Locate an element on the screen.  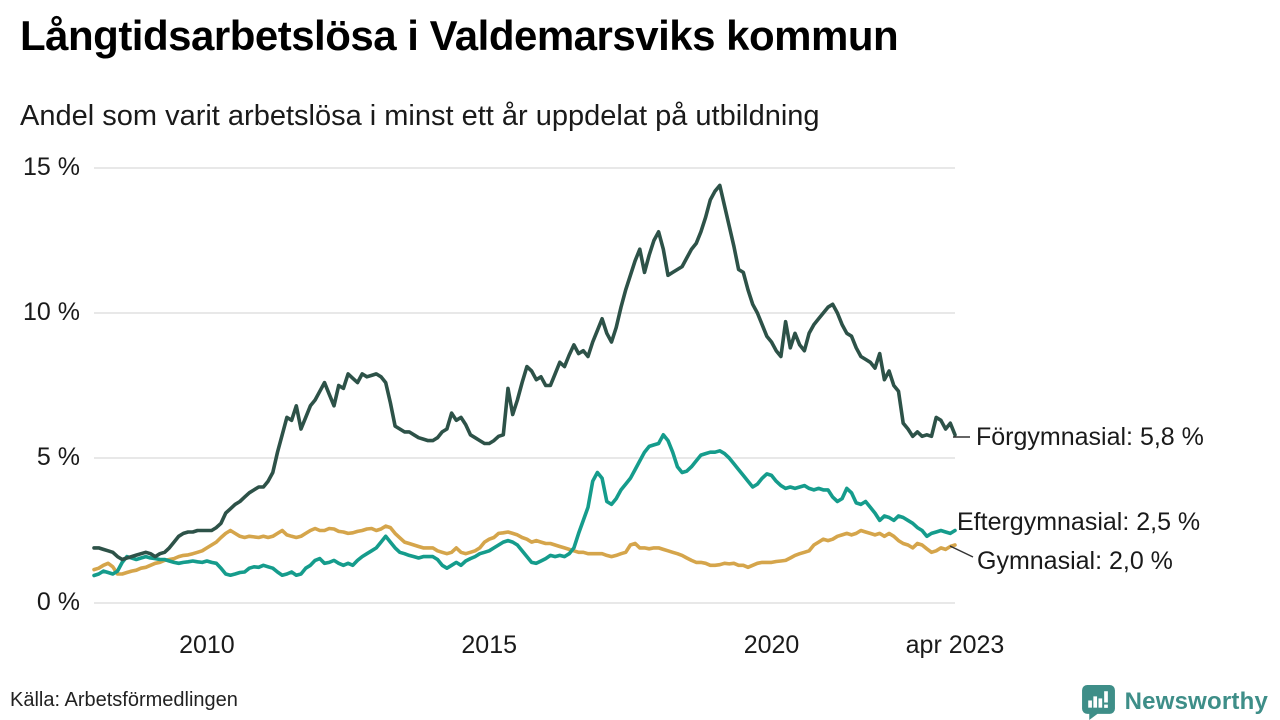
bar-small is located at coordinates (1089, 704).